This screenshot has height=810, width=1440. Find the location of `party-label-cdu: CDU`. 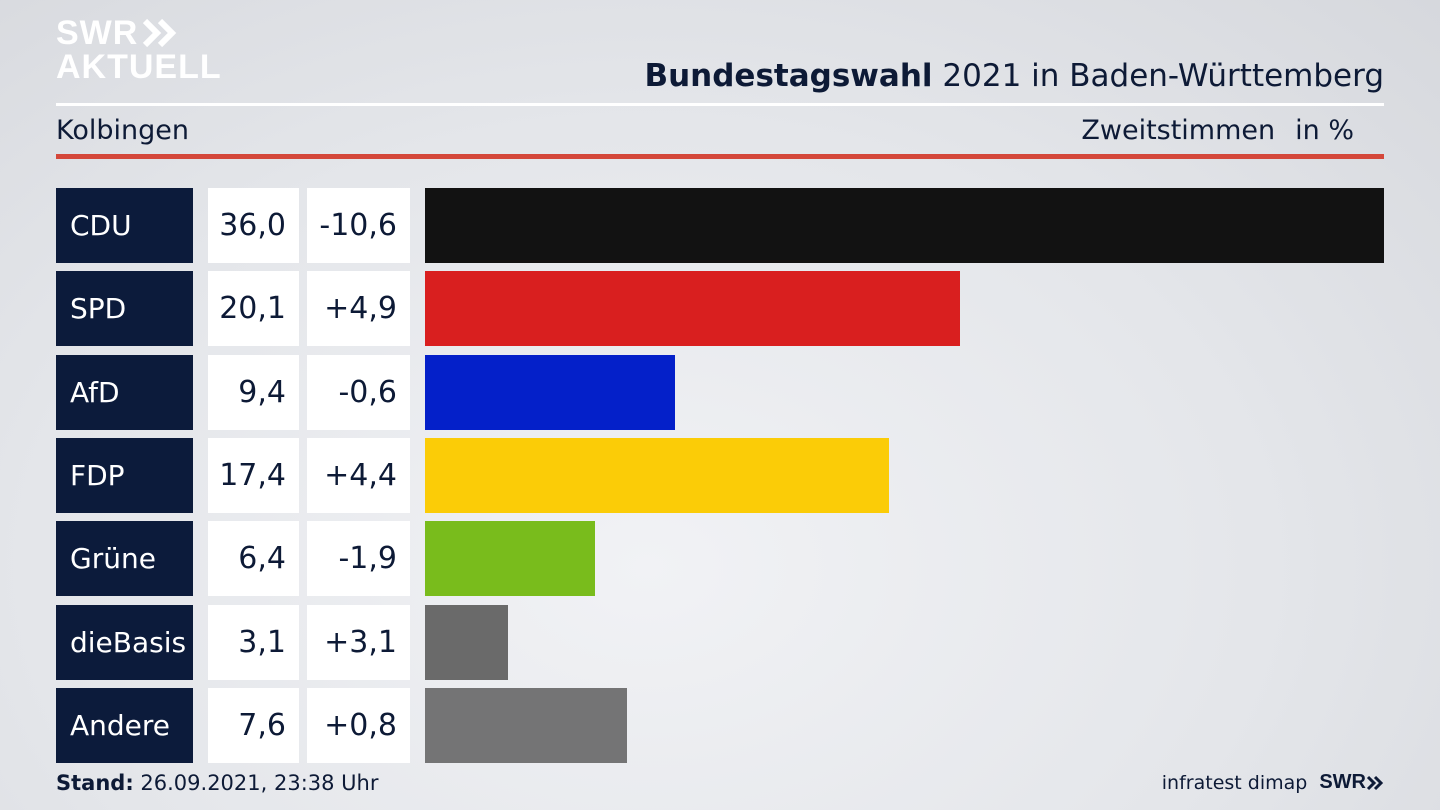

party-label-cdu: CDU is located at coordinates (124, 225).